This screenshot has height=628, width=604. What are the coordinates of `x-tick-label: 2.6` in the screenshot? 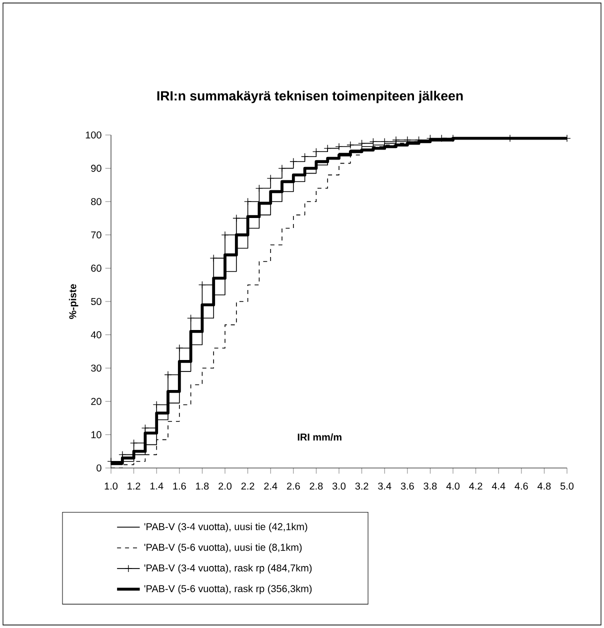 It's located at (293, 486).